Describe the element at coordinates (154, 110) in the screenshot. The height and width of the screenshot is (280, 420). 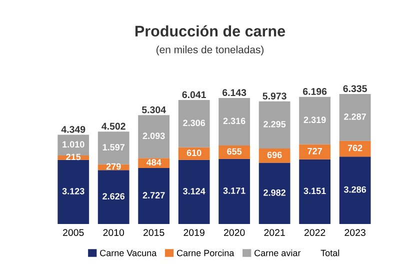
I see `total-label: 5.304` at that location.